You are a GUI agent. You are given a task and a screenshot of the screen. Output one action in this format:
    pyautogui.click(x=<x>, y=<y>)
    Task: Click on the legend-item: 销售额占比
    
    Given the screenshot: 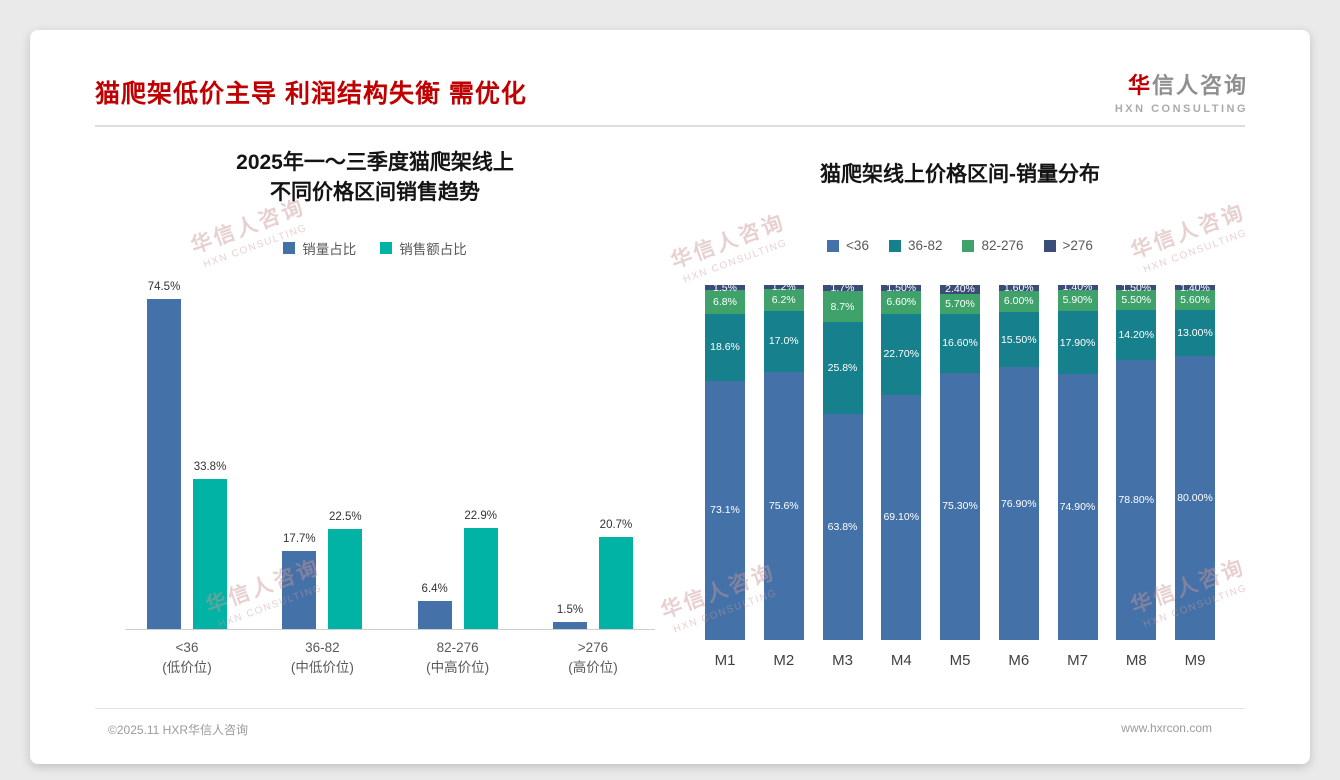 What is the action you would take?
    pyautogui.click(x=423, y=248)
    